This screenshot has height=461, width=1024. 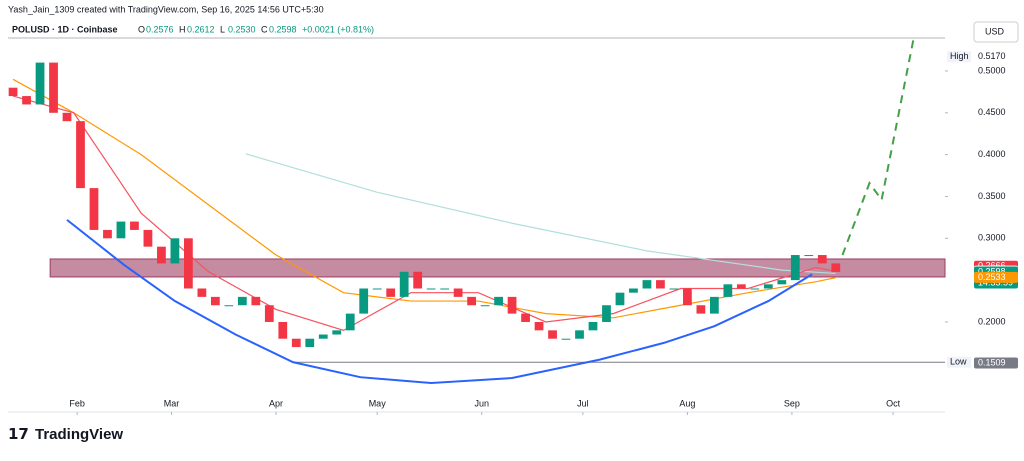 I want to click on logo-mark: 𝟭𝟳, so click(x=18, y=434).